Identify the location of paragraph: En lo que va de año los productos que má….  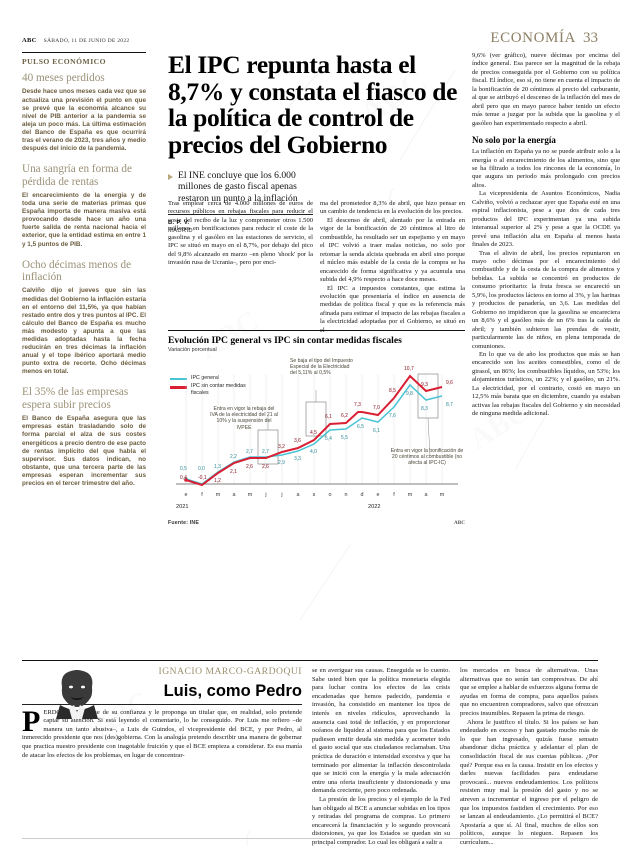
(546, 384).